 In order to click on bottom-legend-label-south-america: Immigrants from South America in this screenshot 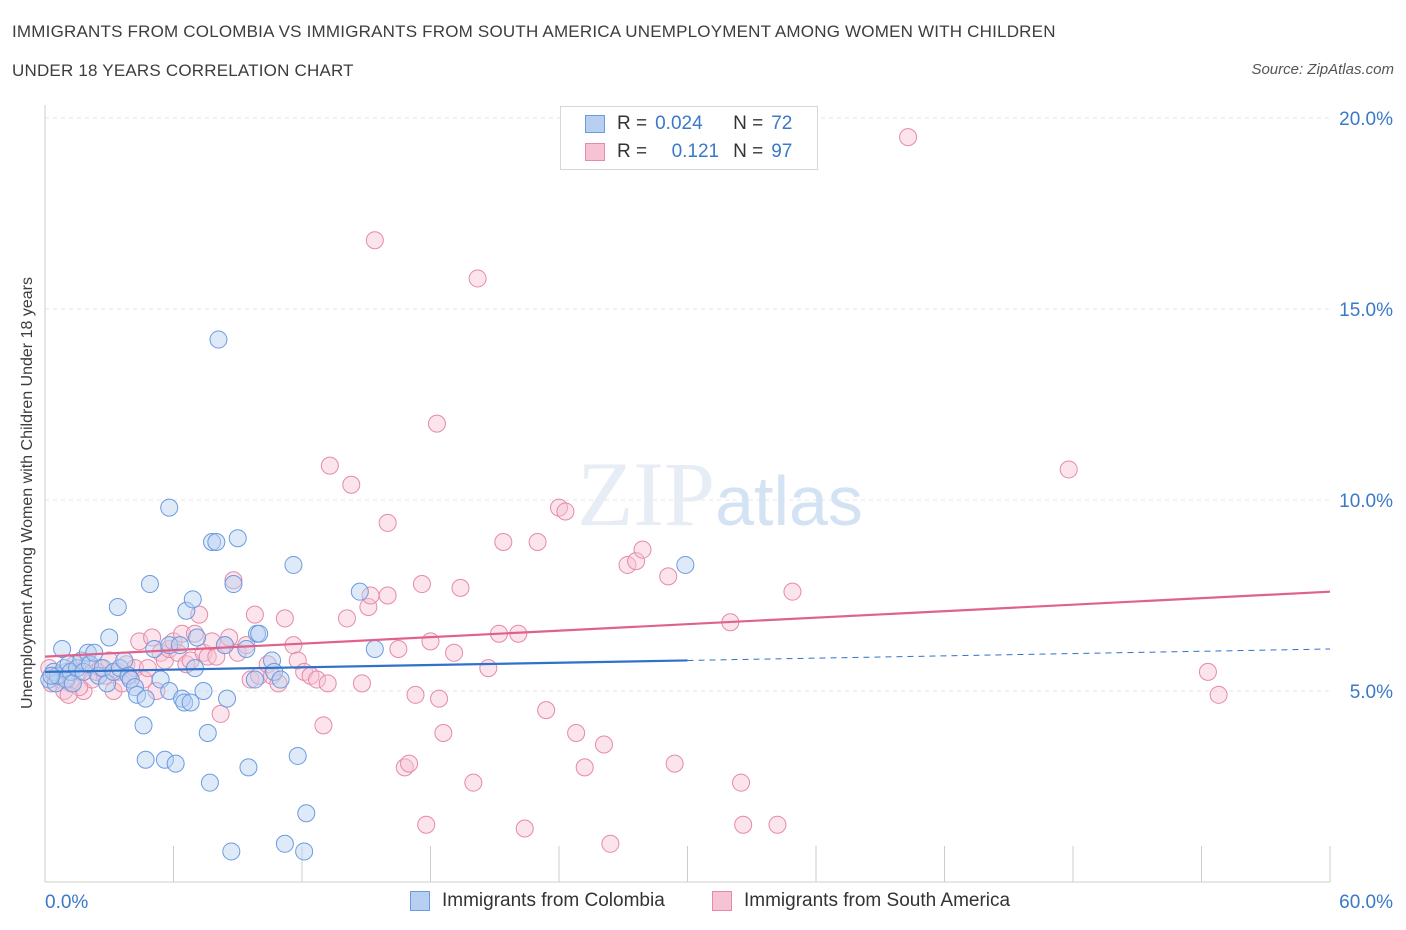, I will do `click(877, 900)`.